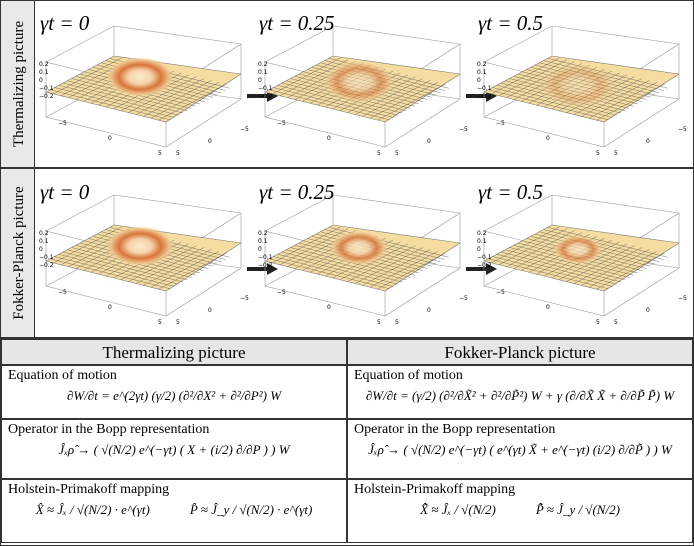 Image resolution: width=694 pixels, height=546 pixels. I want to click on cell-label: Holstein-Primakoff mapping, so click(435, 489).